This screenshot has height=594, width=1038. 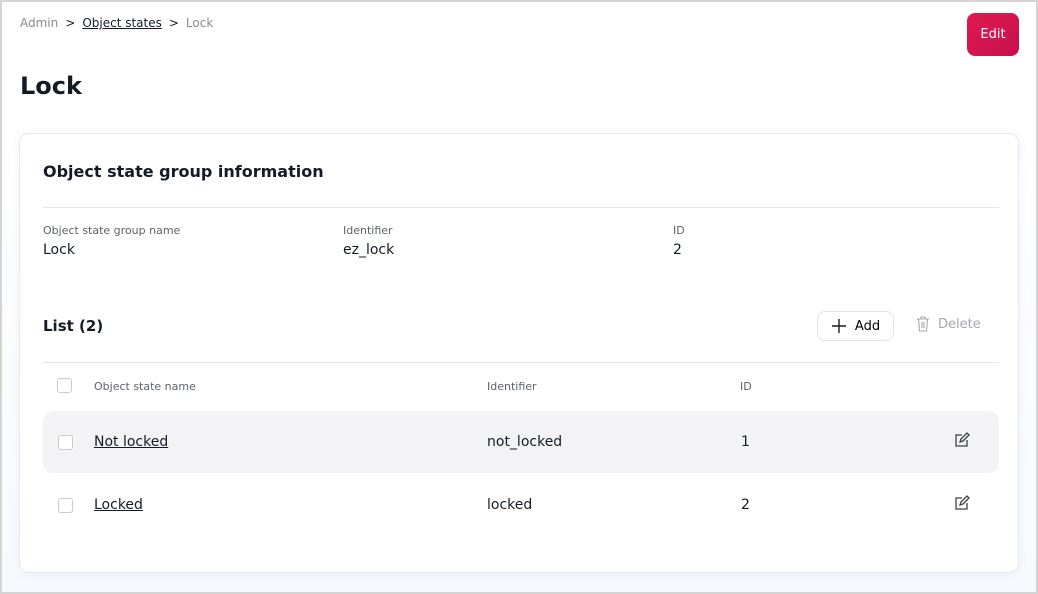 What do you see at coordinates (199, 23) in the screenshot?
I see `breadcrumb-current: Lock` at bounding box center [199, 23].